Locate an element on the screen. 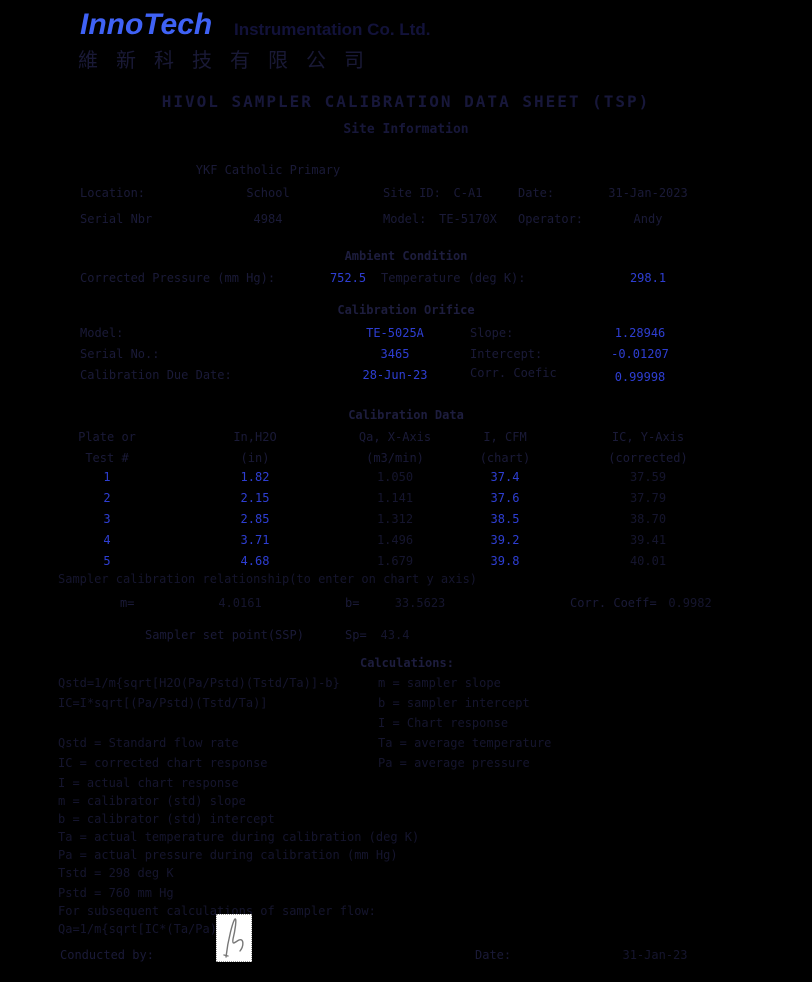  col1-units: Test # is located at coordinates (107, 458).